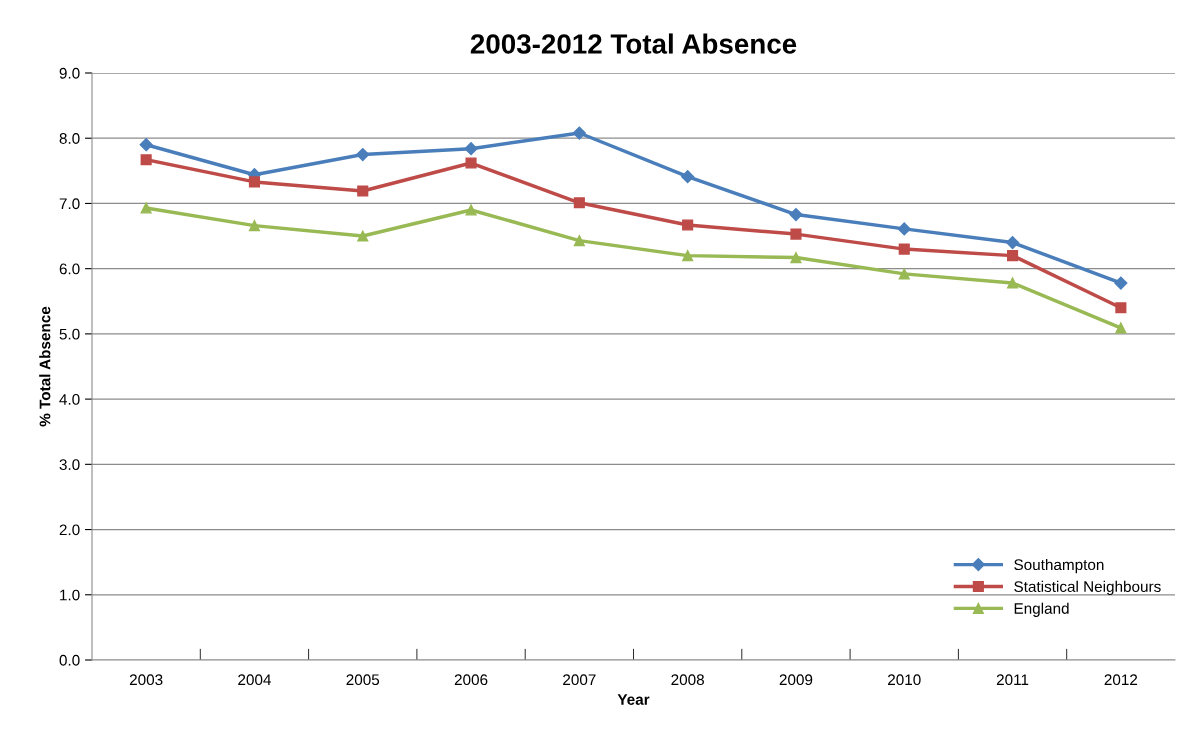 The height and width of the screenshot is (733, 1180). I want to click on y-tick-label: 7.0, so click(69, 204).